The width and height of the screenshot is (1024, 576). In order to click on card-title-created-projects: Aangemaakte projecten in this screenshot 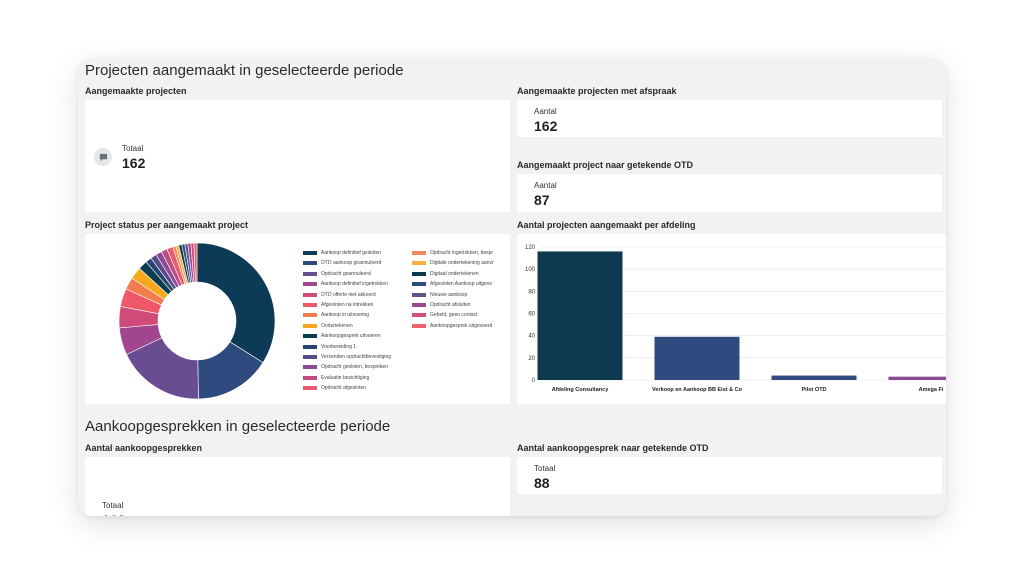, I will do `click(136, 91)`.